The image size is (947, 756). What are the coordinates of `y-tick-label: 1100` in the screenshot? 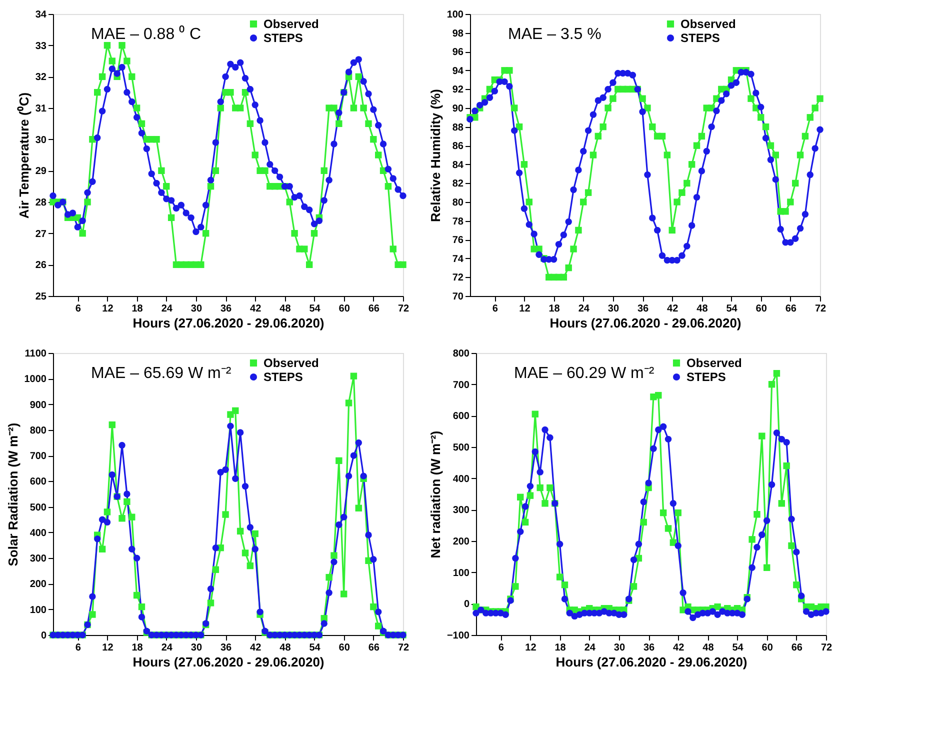 It's located at (35, 354).